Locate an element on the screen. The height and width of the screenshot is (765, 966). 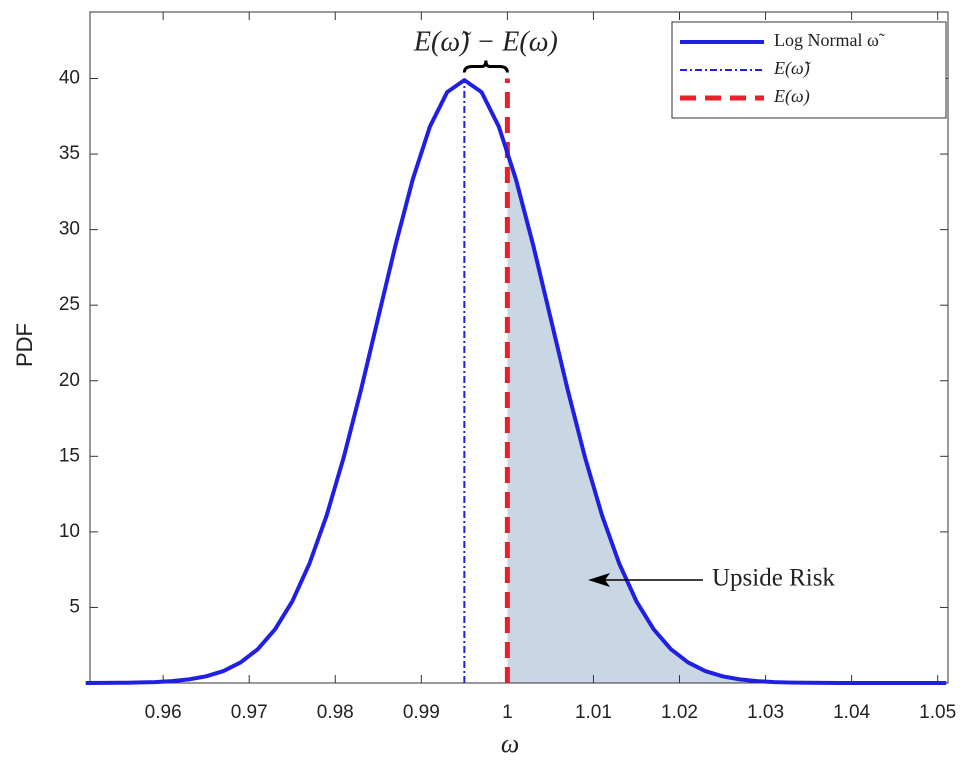
annotation: Upside Risk is located at coordinates (773, 578).